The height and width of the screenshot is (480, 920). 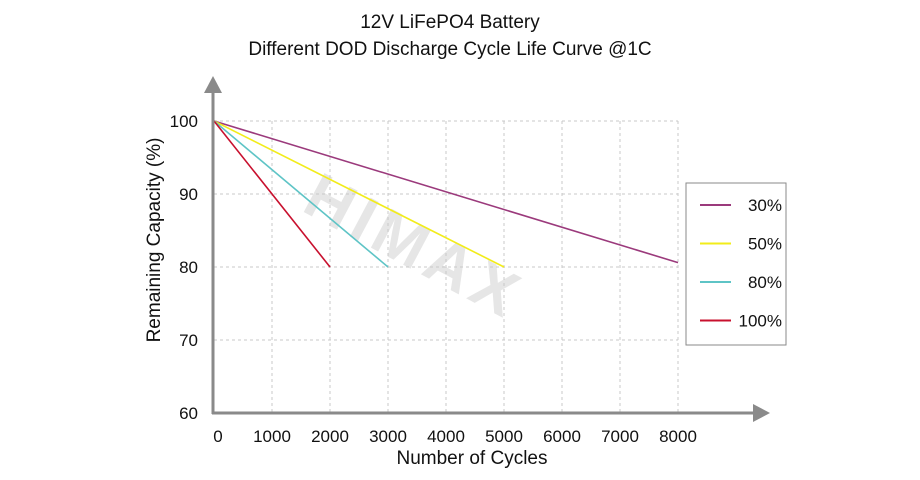 What do you see at coordinates (272, 194) in the screenshot?
I see `series-line-100pct` at bounding box center [272, 194].